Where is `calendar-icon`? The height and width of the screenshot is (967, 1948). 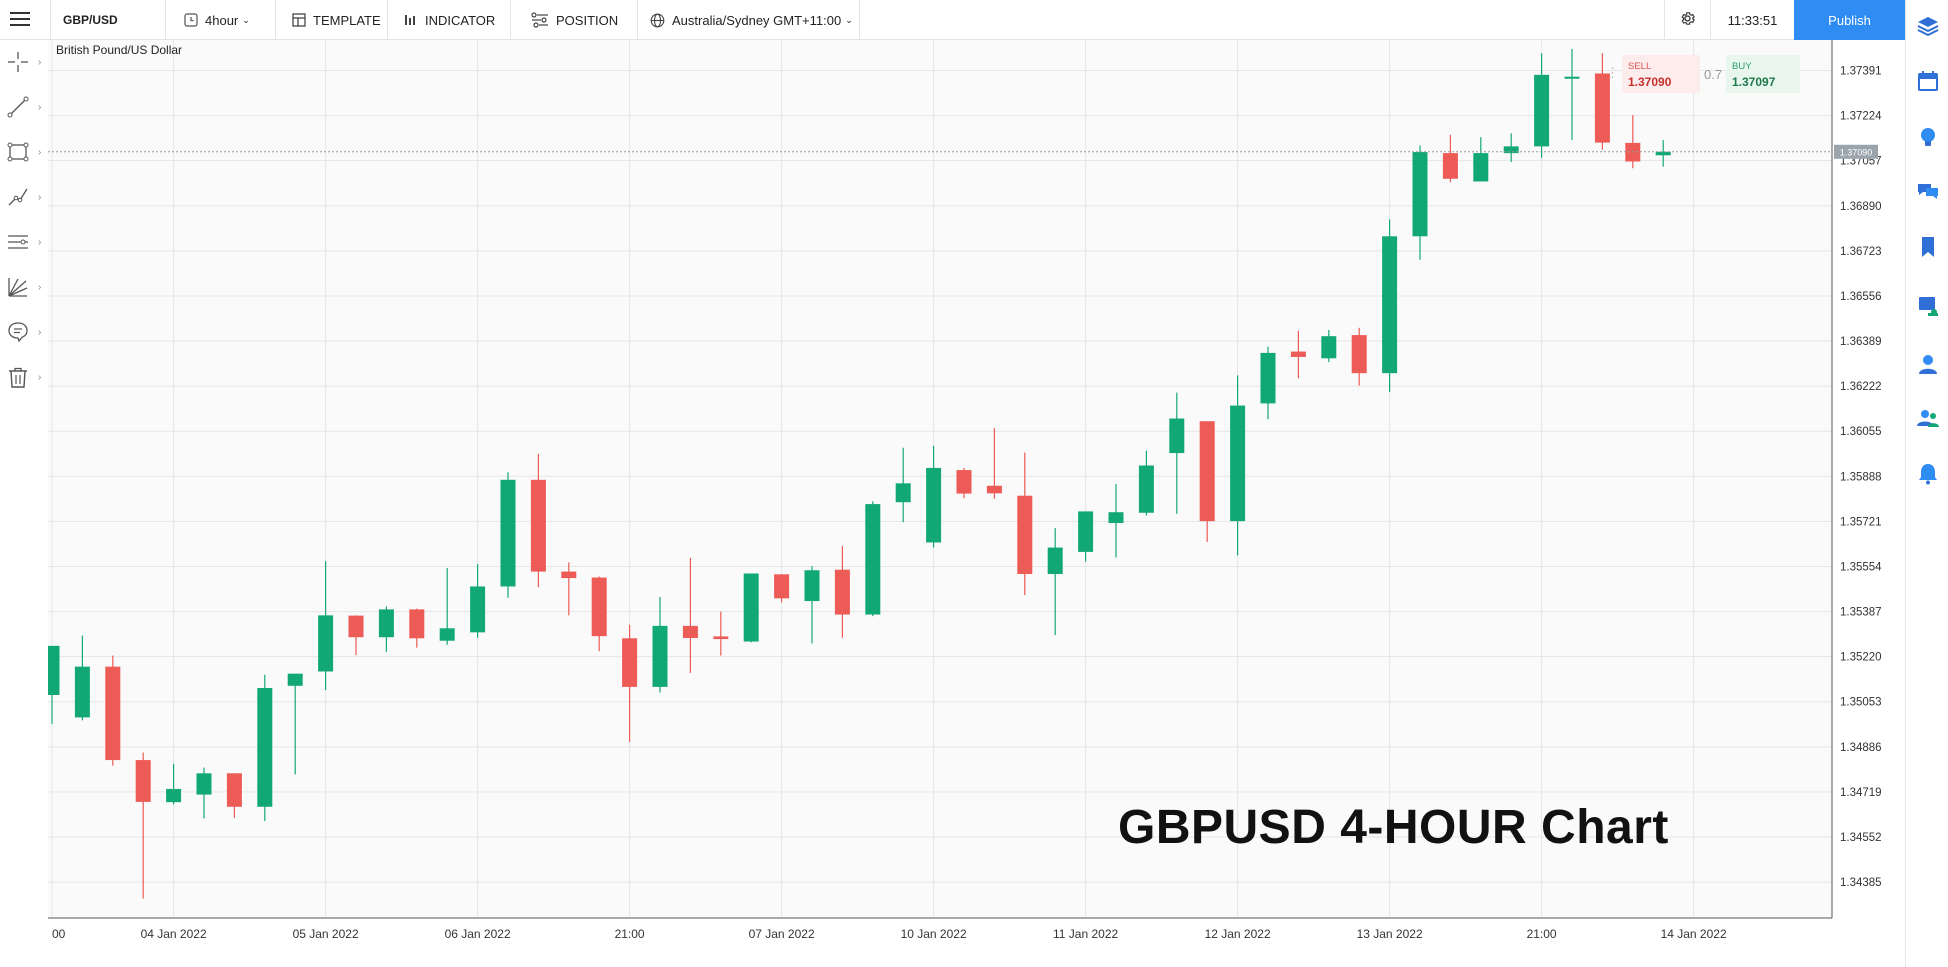
calendar-icon is located at coordinates (1928, 83).